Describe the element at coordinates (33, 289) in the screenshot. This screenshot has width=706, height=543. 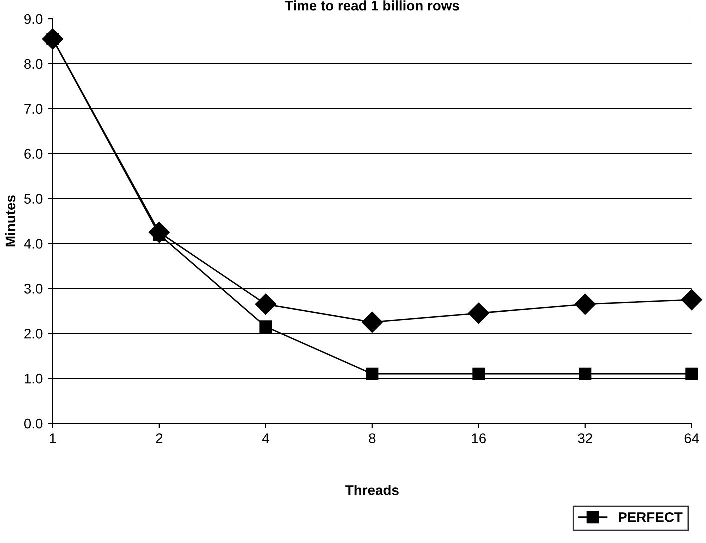
I see `y-tick-label: 3.0` at that location.